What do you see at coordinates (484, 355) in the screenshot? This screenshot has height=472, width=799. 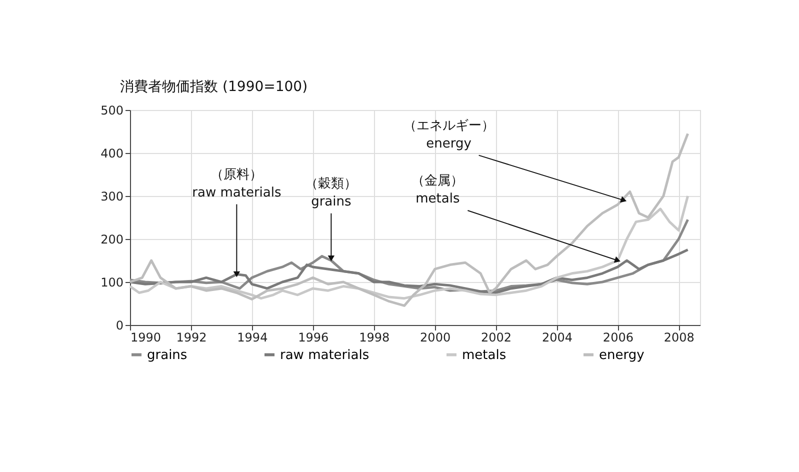 I see `legend-label: metals` at bounding box center [484, 355].